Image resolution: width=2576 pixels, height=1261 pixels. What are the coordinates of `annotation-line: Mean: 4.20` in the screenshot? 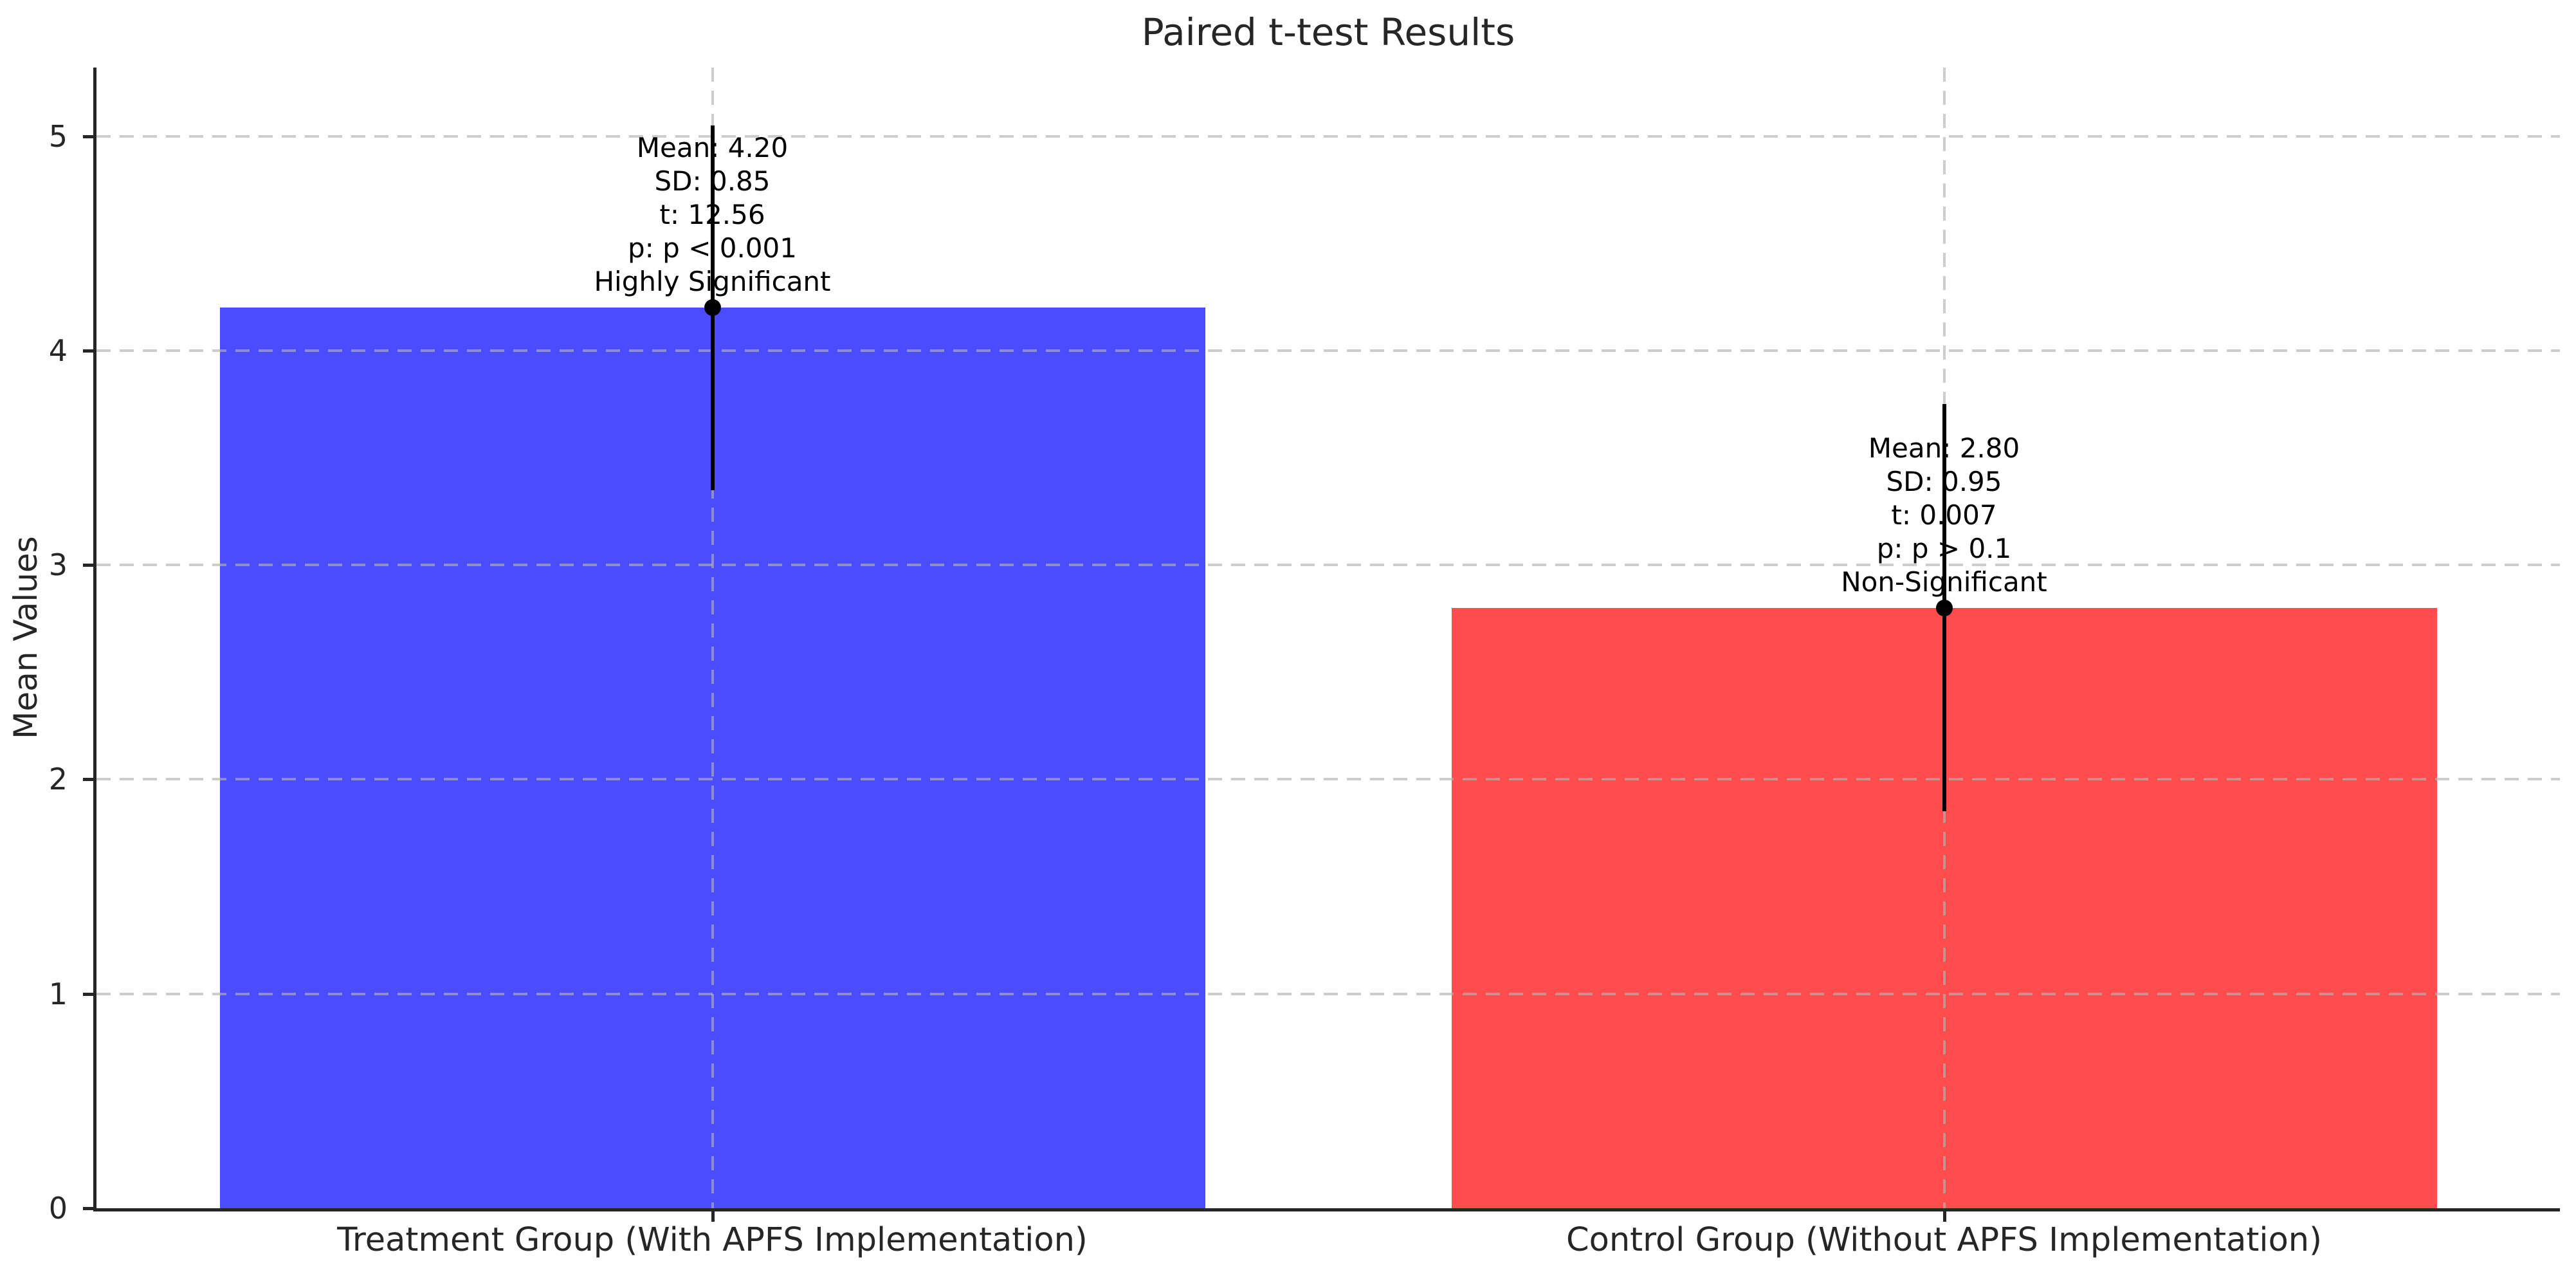 It's located at (712, 148).